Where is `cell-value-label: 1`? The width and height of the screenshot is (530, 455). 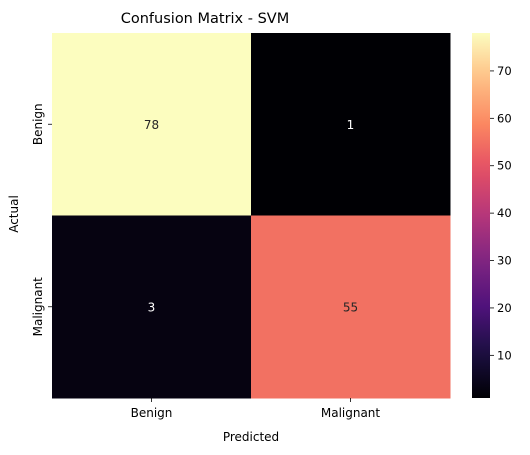 cell-value-label: 1 is located at coordinates (351, 125).